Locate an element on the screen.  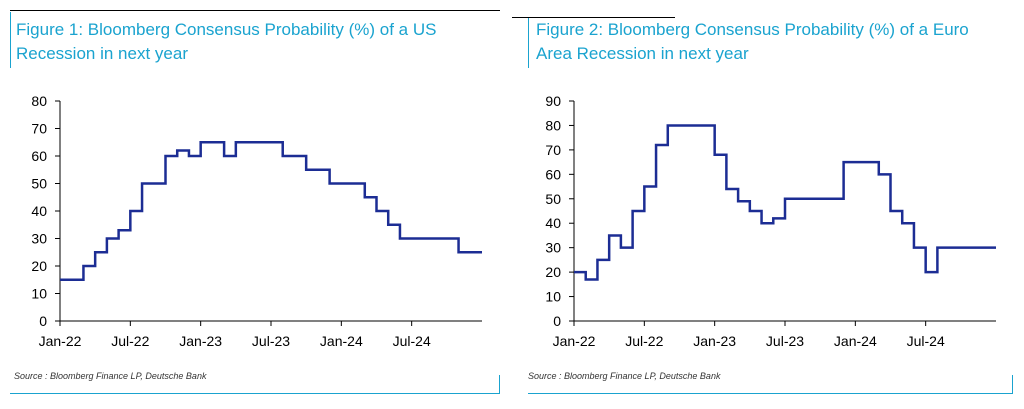
y-tick-label: 90 is located at coordinates (553, 101).